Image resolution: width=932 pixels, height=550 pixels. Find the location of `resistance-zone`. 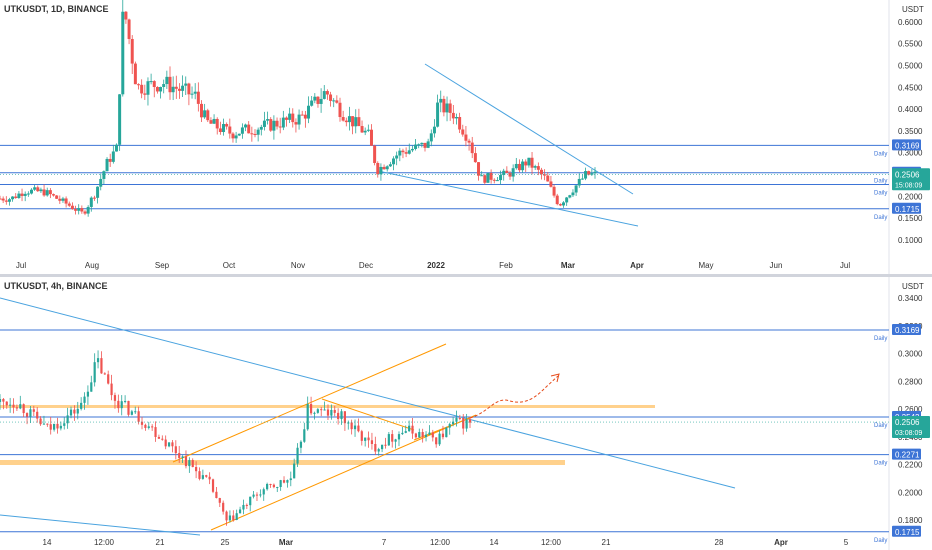

resistance-zone is located at coordinates (327, 406).